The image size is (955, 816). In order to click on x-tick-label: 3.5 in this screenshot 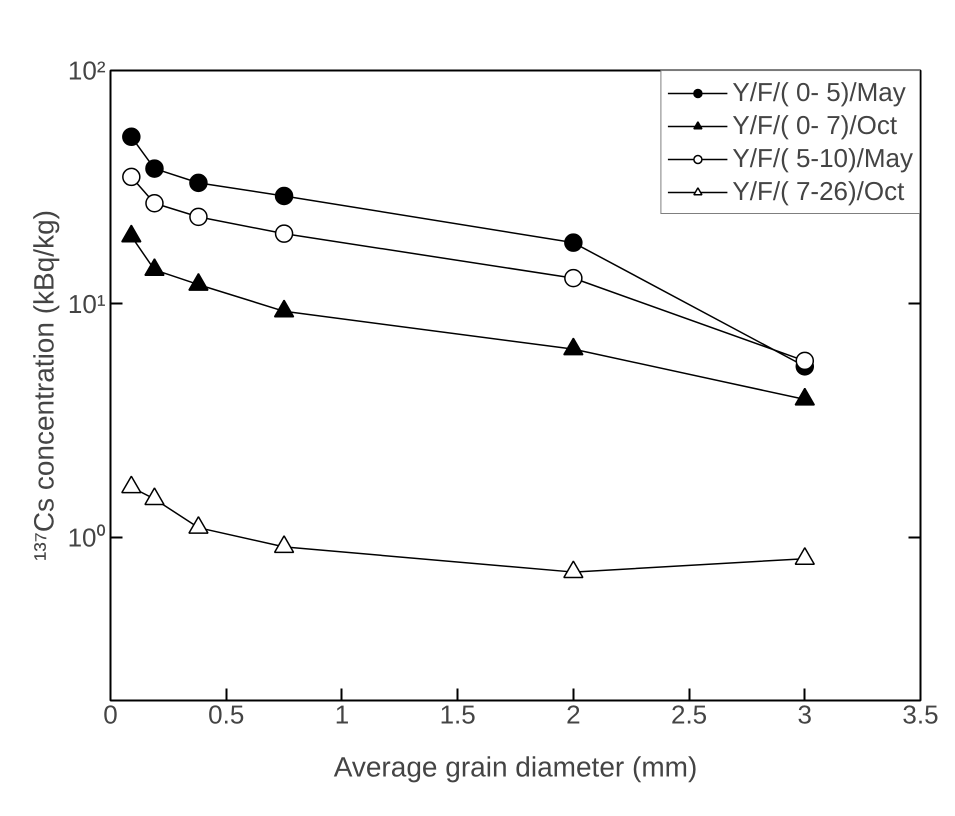, I will do `click(920, 715)`.